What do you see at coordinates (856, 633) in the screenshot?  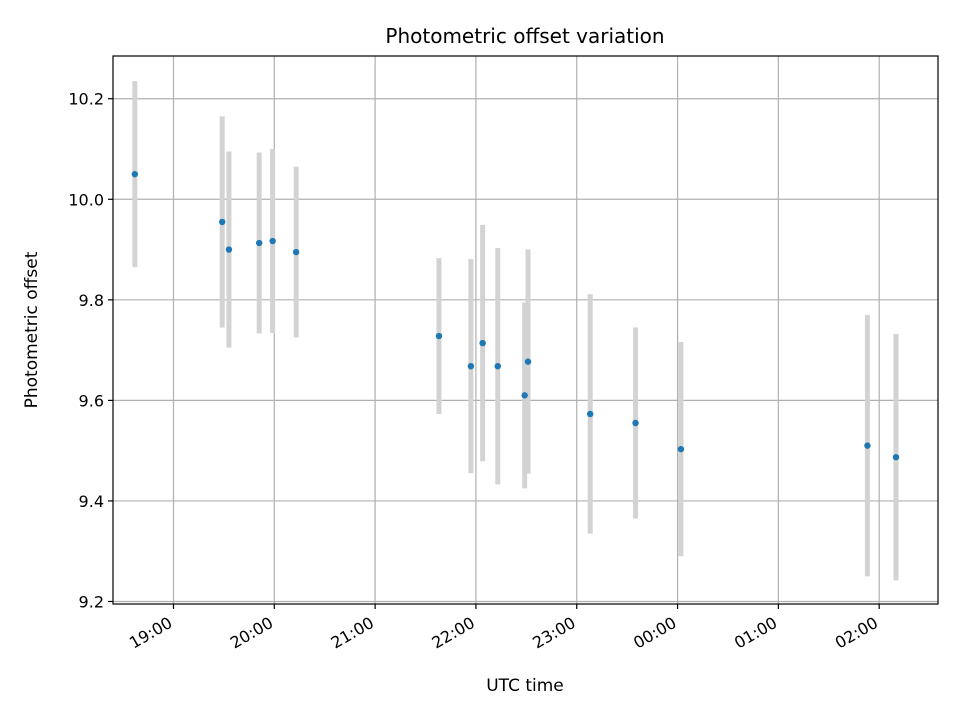 I see `x-tick-label: 02:00` at bounding box center [856, 633].